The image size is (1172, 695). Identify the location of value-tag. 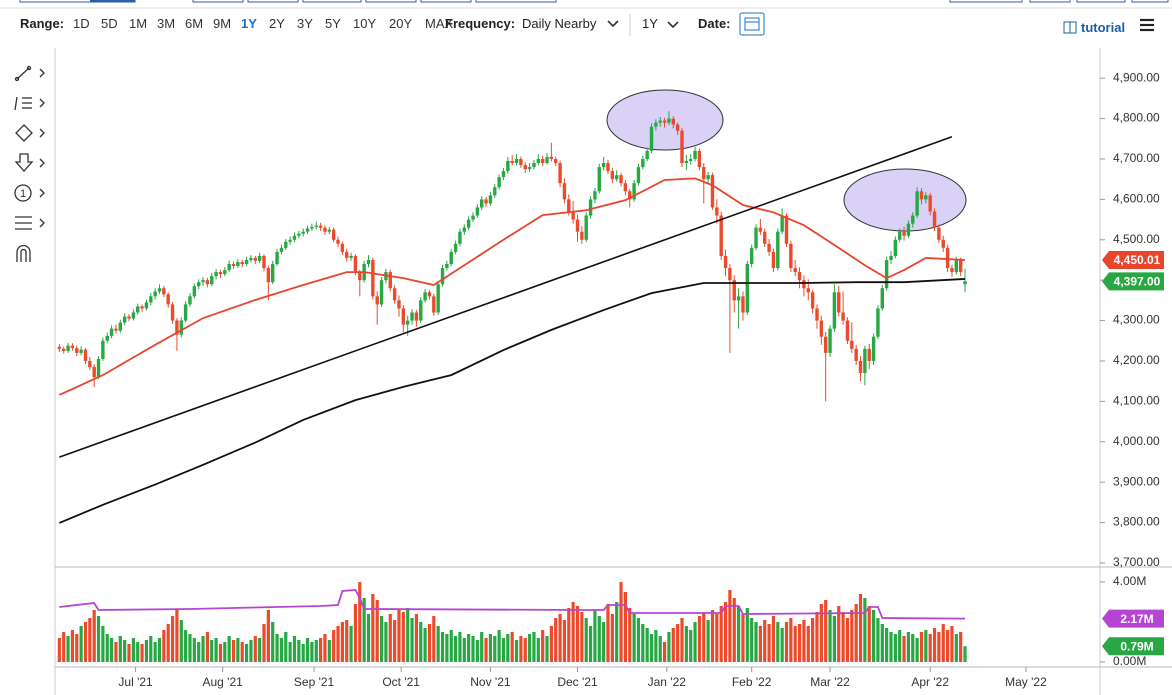
(1133, 646).